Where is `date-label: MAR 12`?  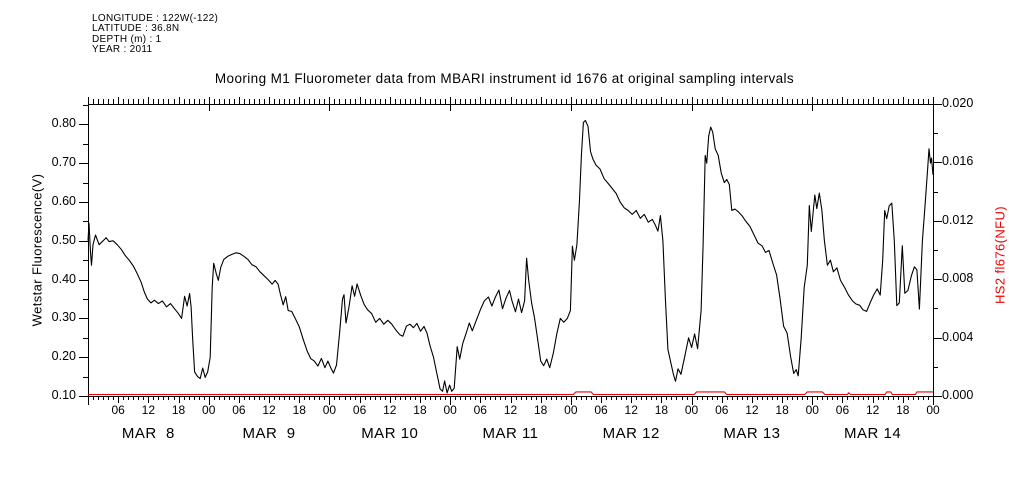
date-label: MAR 12 is located at coordinates (631, 433).